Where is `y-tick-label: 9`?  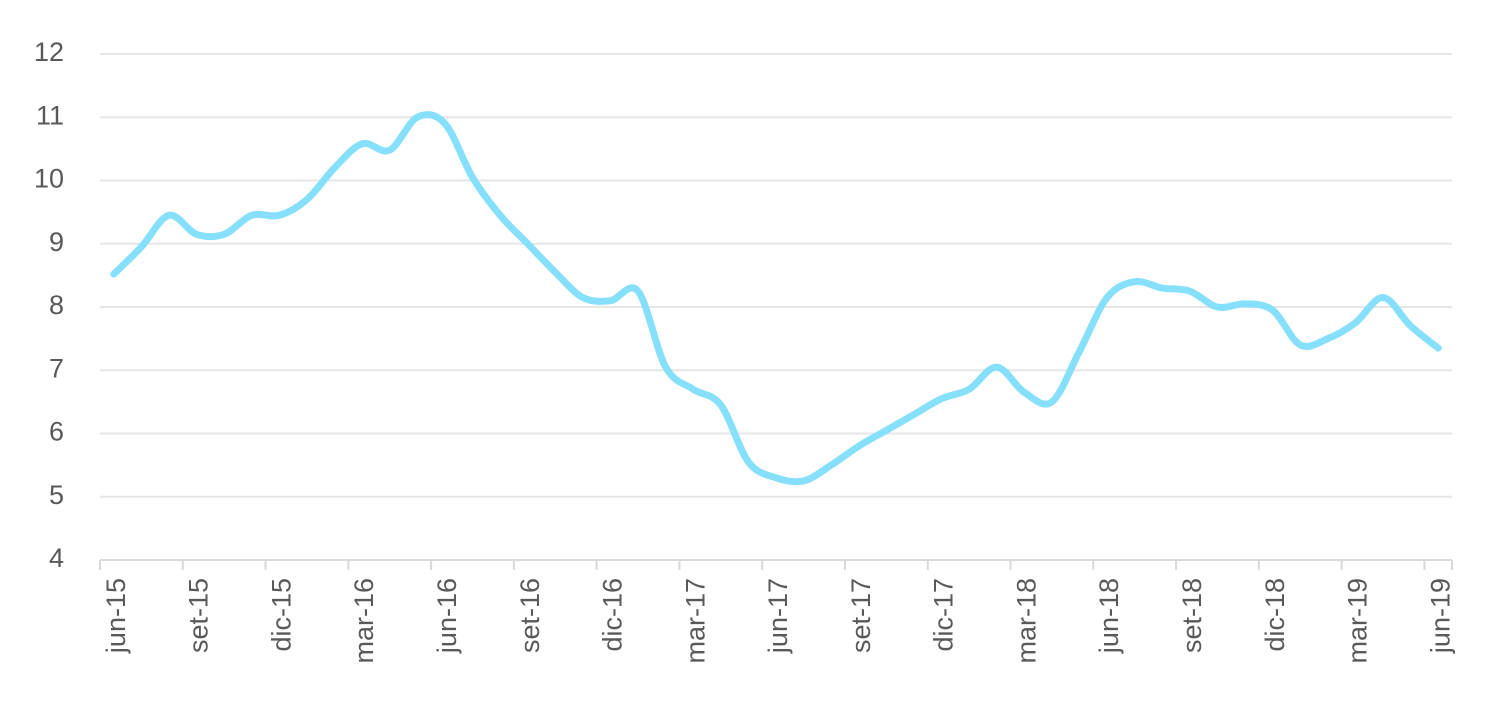
y-tick-label: 9 is located at coordinates (56, 242).